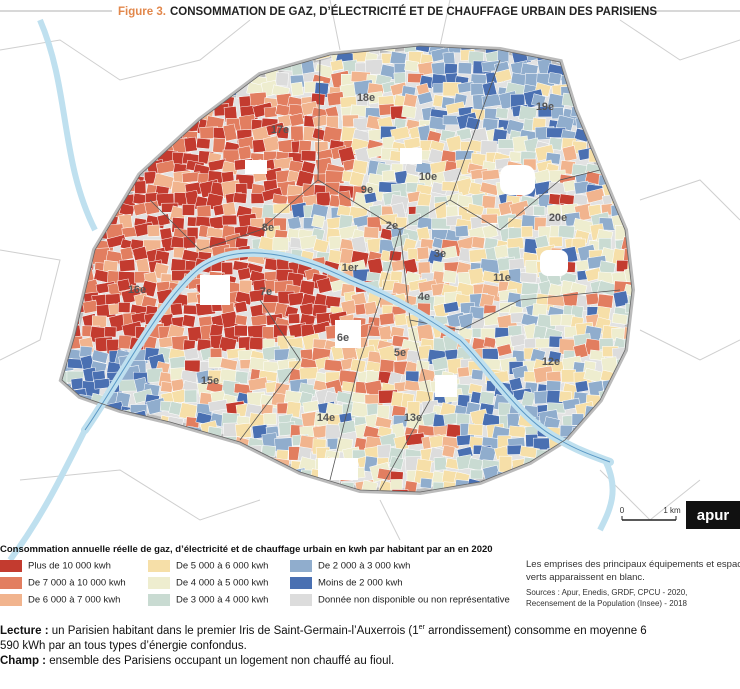  What do you see at coordinates (222, 600) in the screenshot?
I see `legend-label: De 3 000 à 4 000 kwh` at bounding box center [222, 600].